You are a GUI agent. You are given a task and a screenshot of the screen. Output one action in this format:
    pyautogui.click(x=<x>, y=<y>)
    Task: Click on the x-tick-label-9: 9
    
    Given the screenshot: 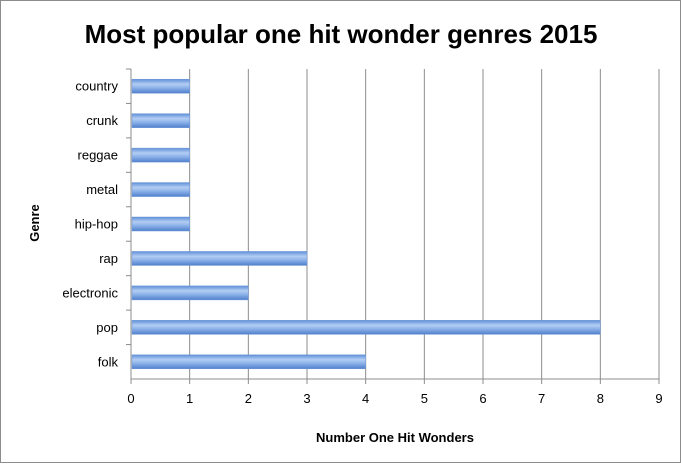 What is the action you would take?
    pyautogui.click(x=658, y=398)
    